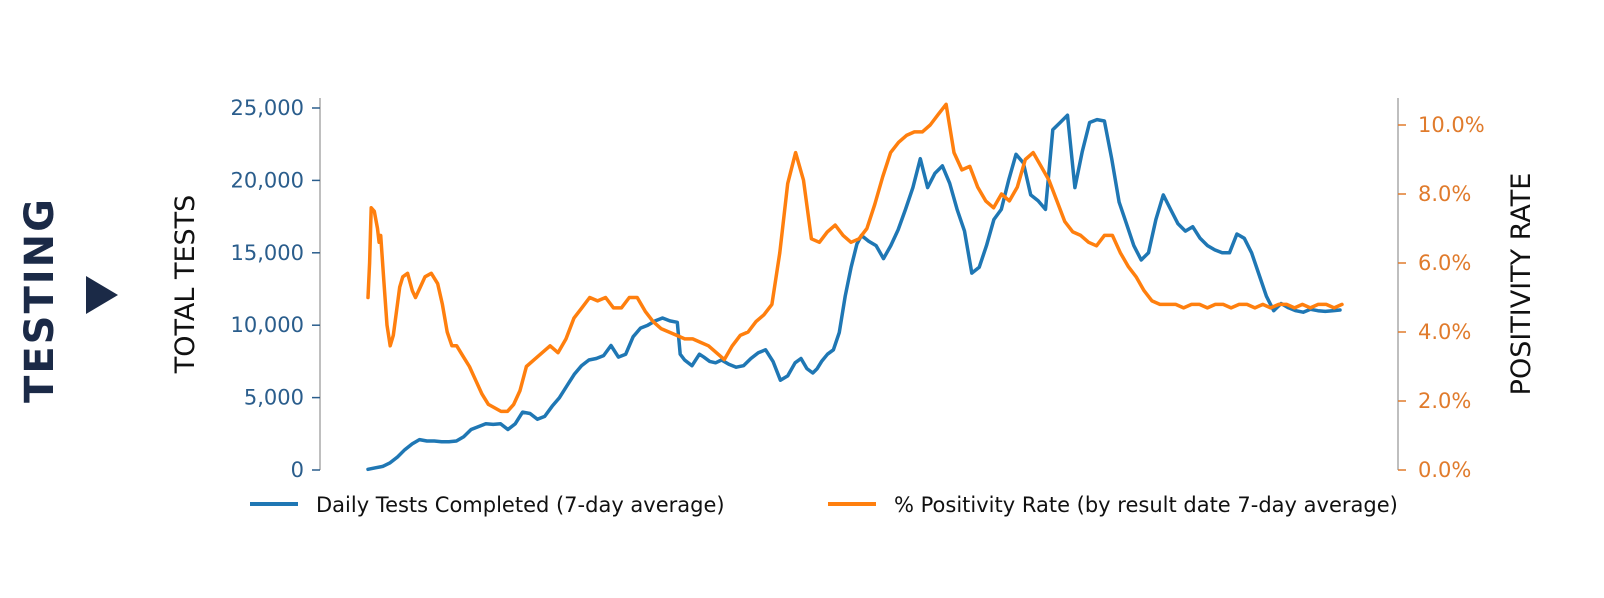  What do you see at coordinates (520, 505) in the screenshot?
I see `legend-tests-label: Daily Tests Completed (7-day average)` at bounding box center [520, 505].